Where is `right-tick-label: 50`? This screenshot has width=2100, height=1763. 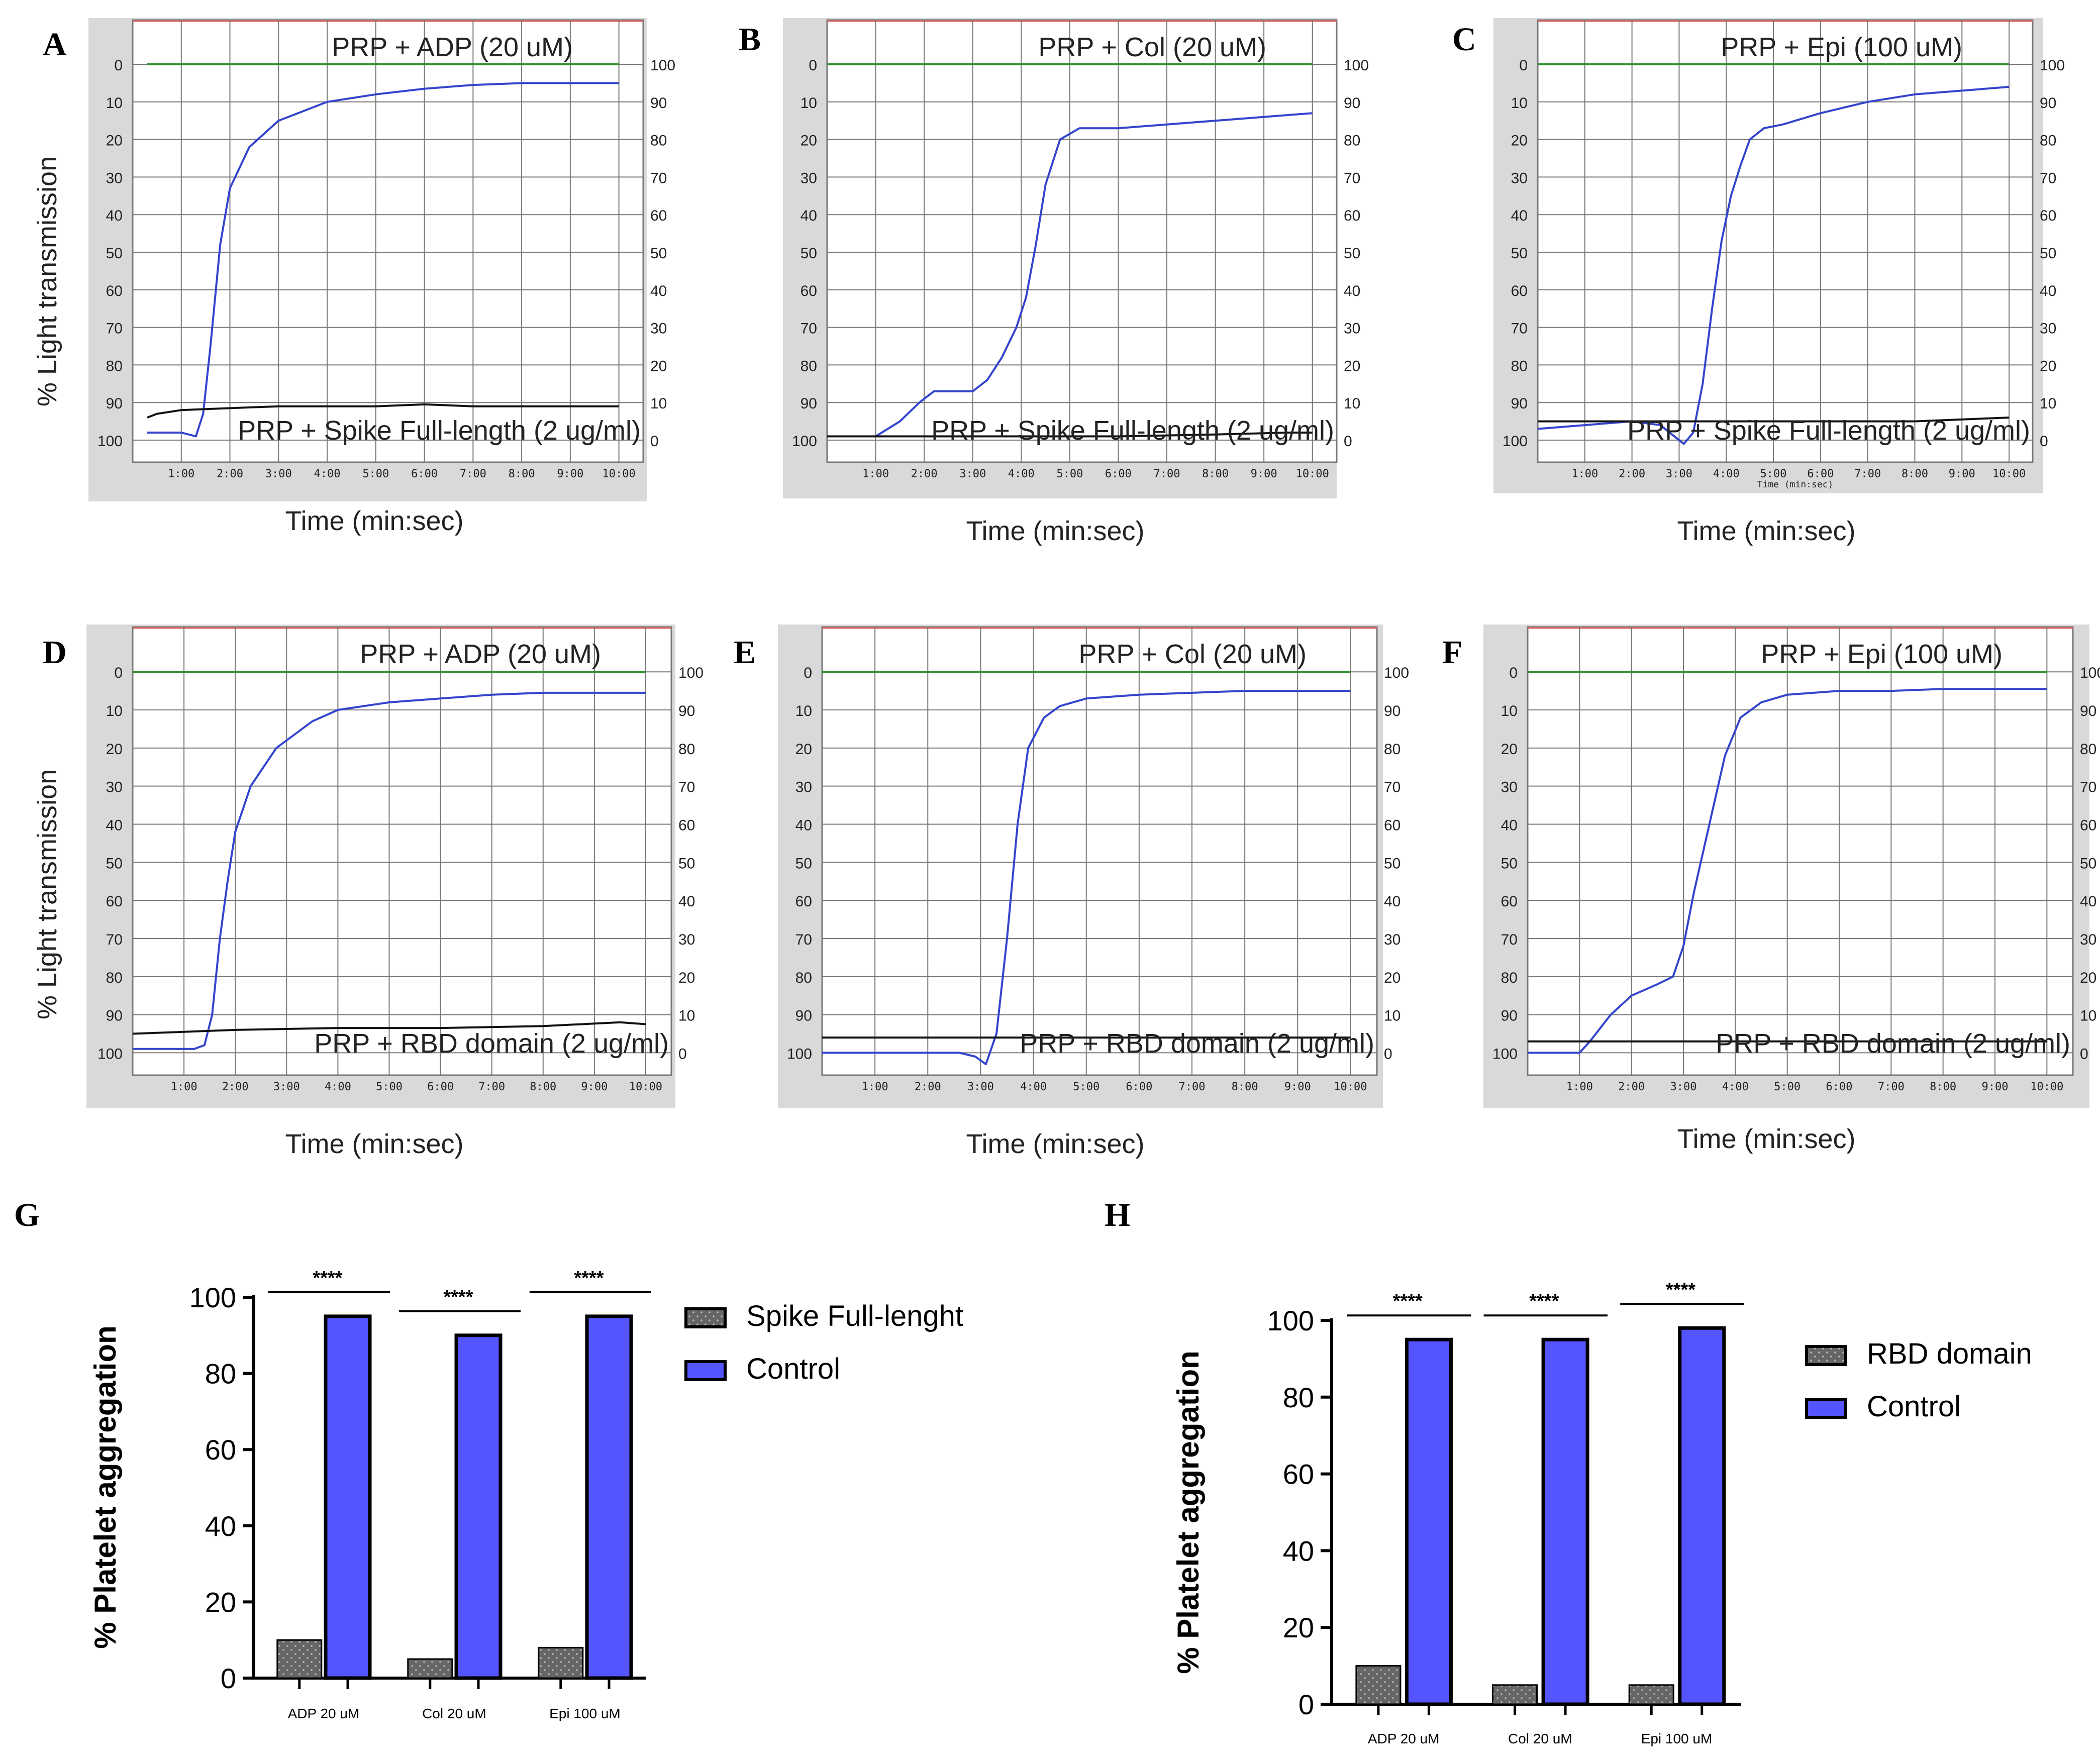
right-tick-label: 50 is located at coordinates (2088, 863).